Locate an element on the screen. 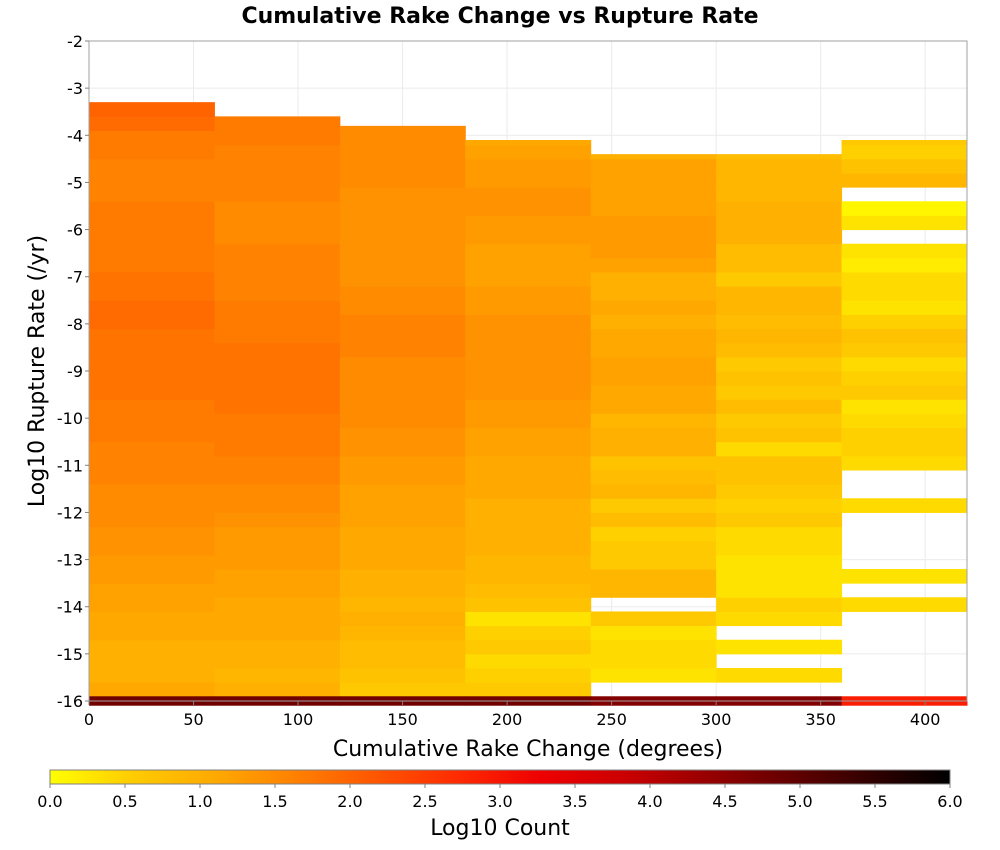 The image size is (1000, 850). x-tick-label: 250 is located at coordinates (611, 719).